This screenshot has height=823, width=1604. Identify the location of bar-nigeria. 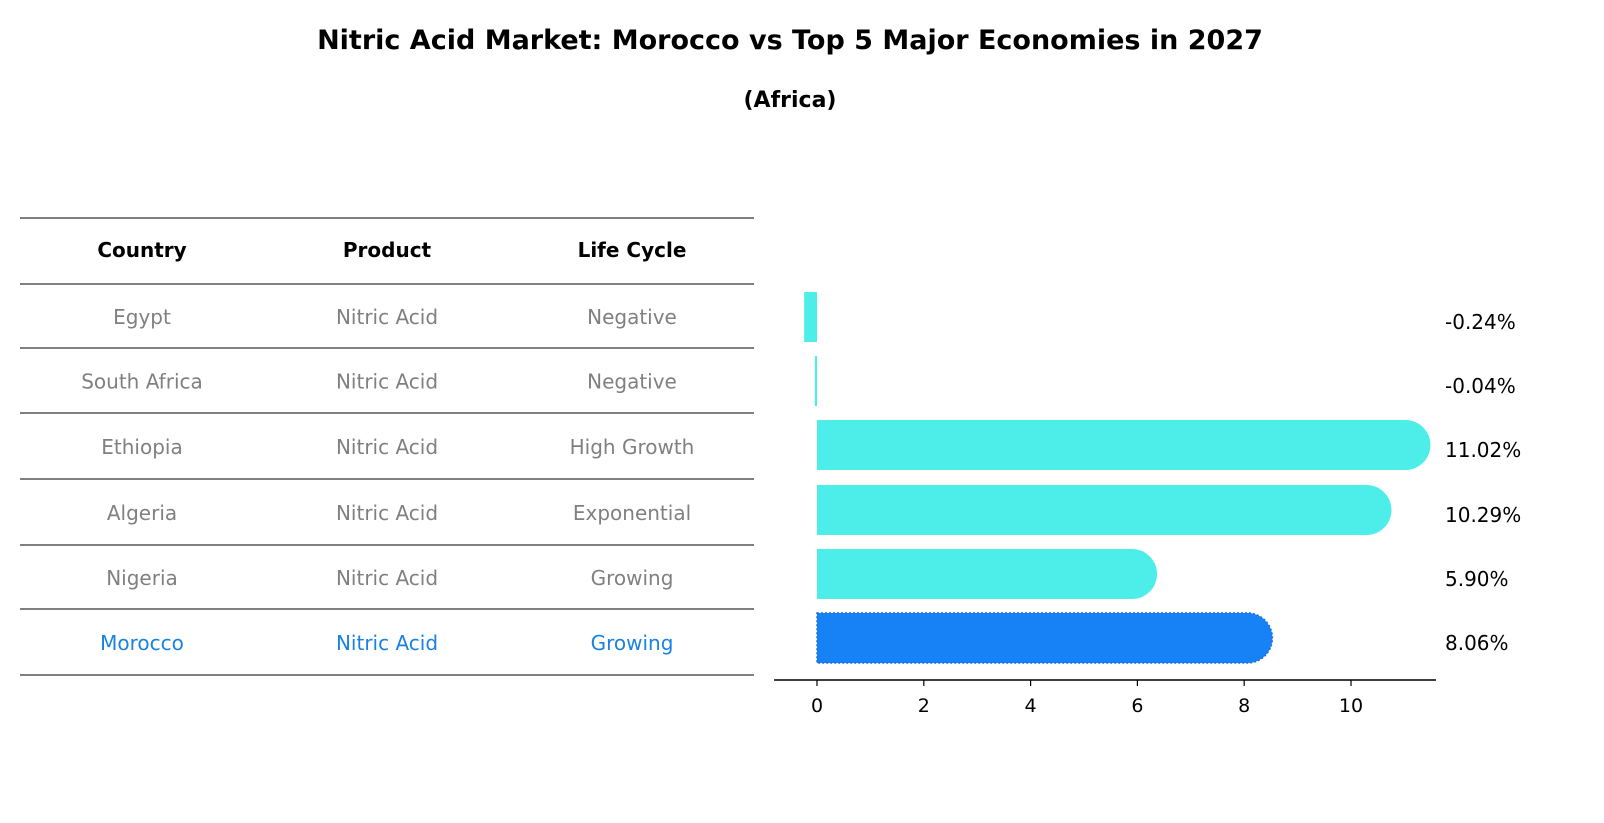
(987, 574).